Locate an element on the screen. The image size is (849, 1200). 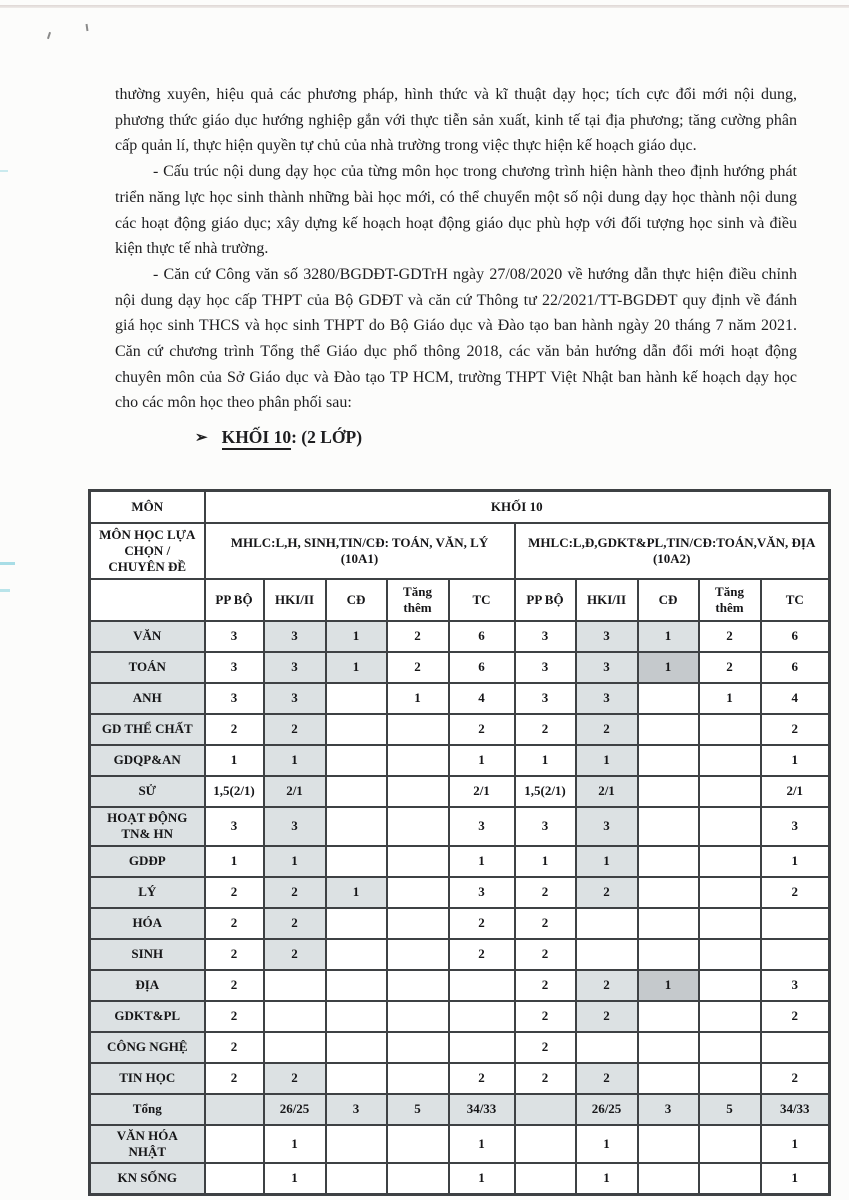
table-row: GDQP&AN 1 1 1 1 1 1 is located at coordinates (459, 760).